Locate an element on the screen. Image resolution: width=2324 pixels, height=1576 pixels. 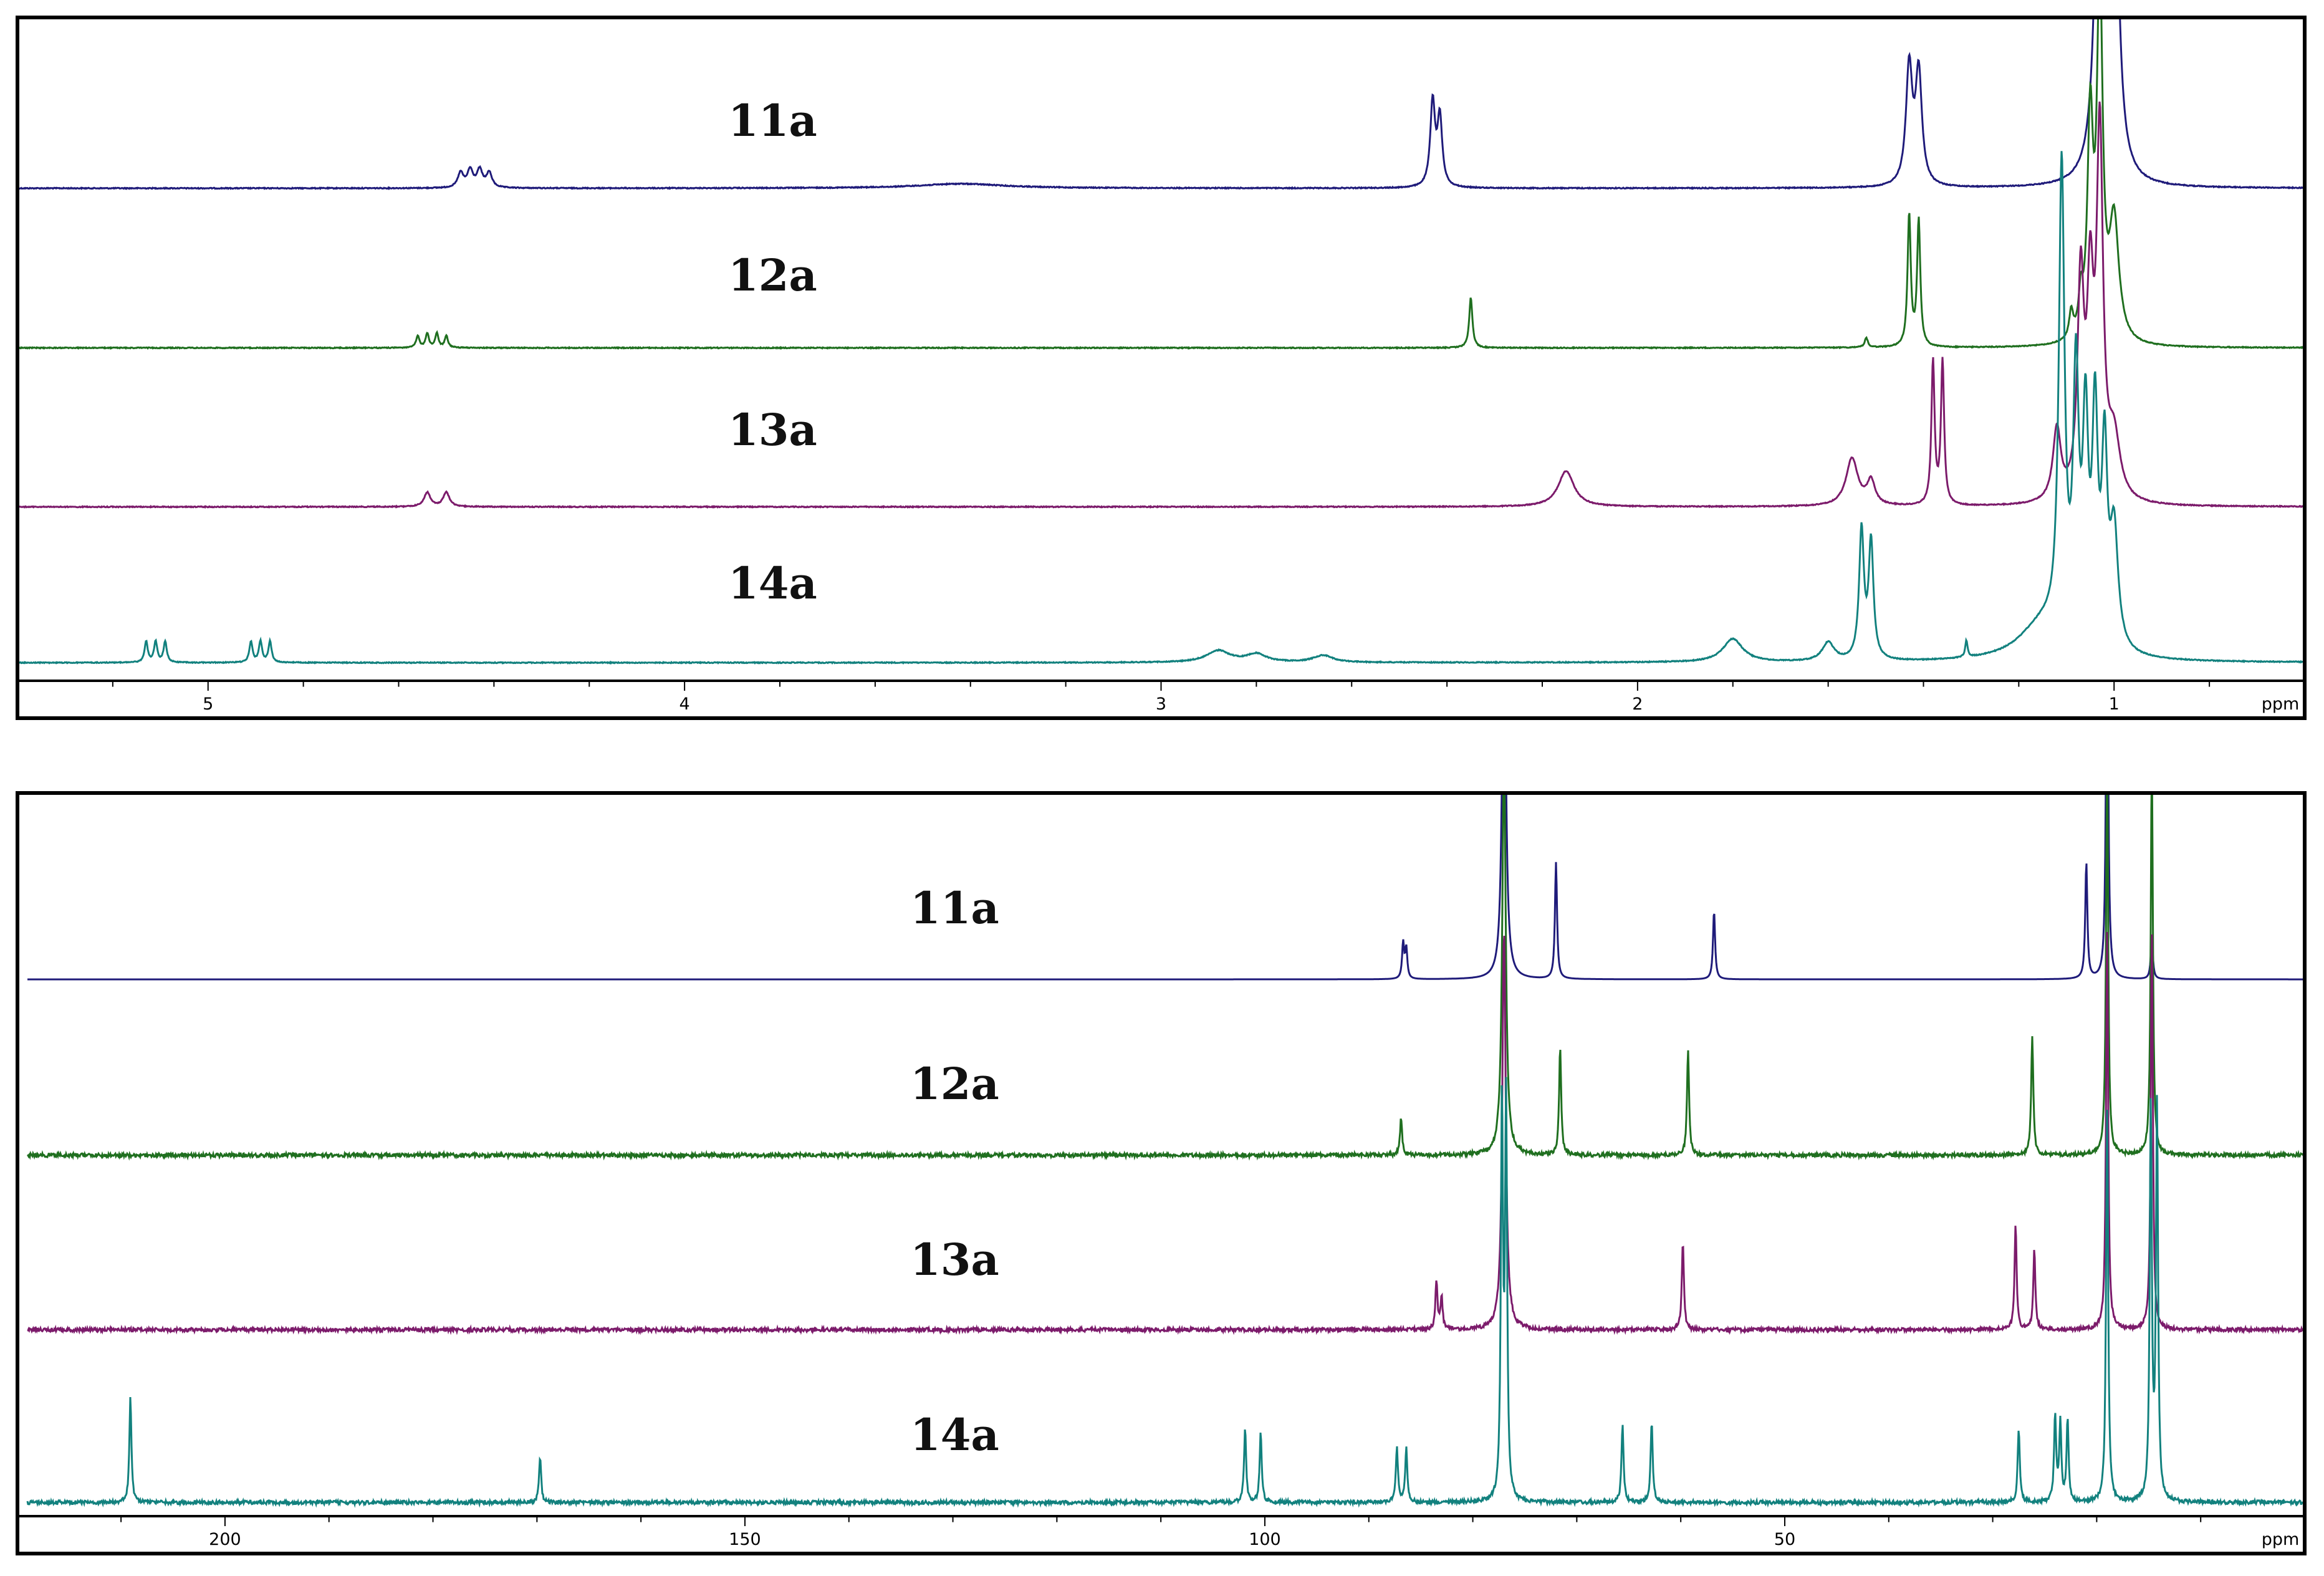
x-tick-label: 100 is located at coordinates (1265, 1539).